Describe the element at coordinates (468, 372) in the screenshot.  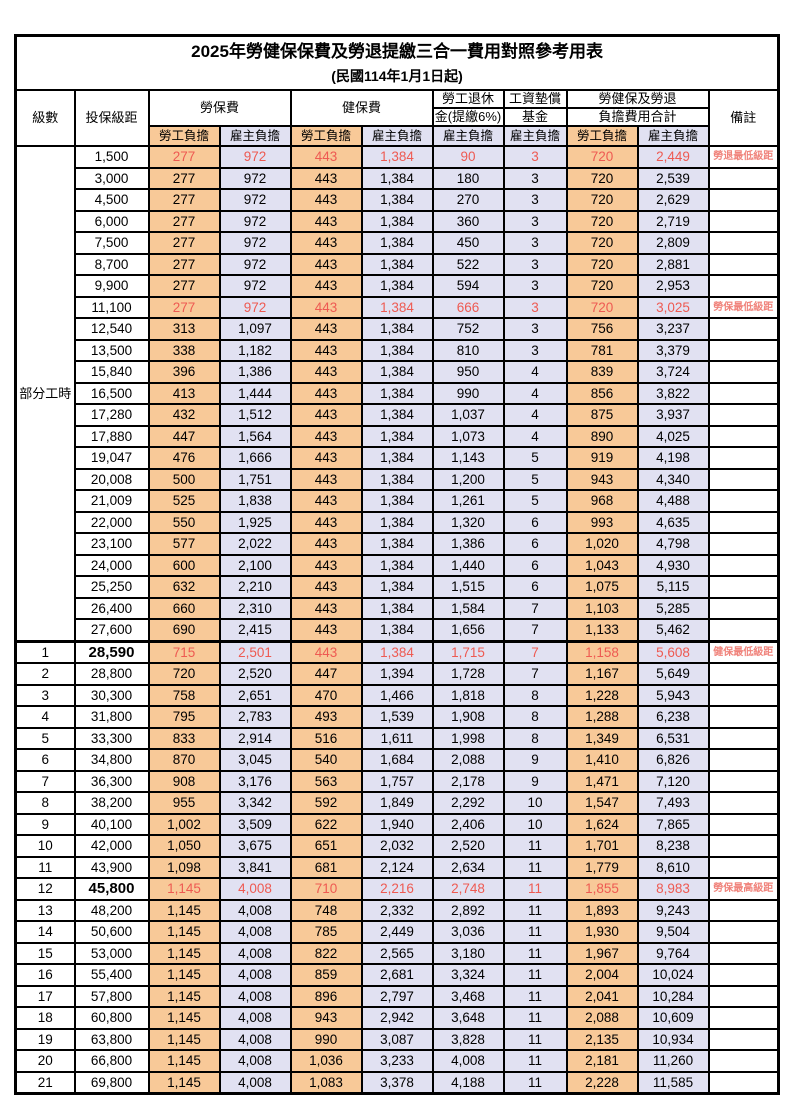
I see `value-cell: 950` at that location.